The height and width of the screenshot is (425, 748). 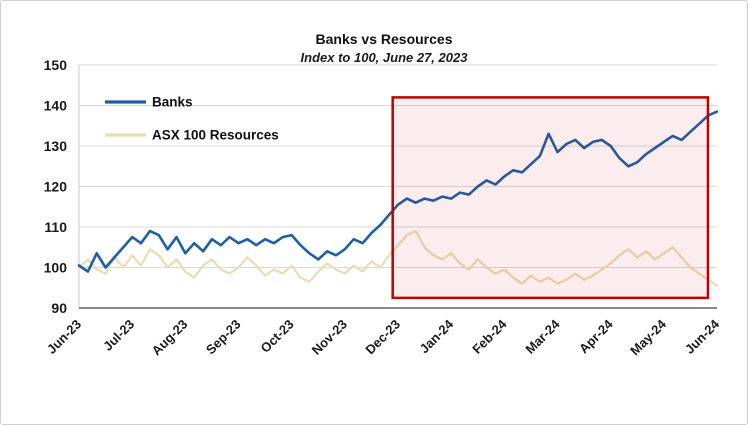 I want to click on y-tick-label: 110, so click(x=55, y=227).